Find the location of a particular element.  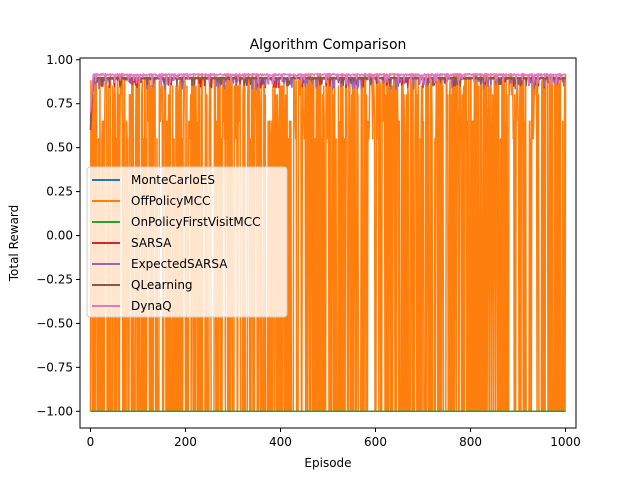

chart-title: Algorithm Comparison is located at coordinates (328, 45).